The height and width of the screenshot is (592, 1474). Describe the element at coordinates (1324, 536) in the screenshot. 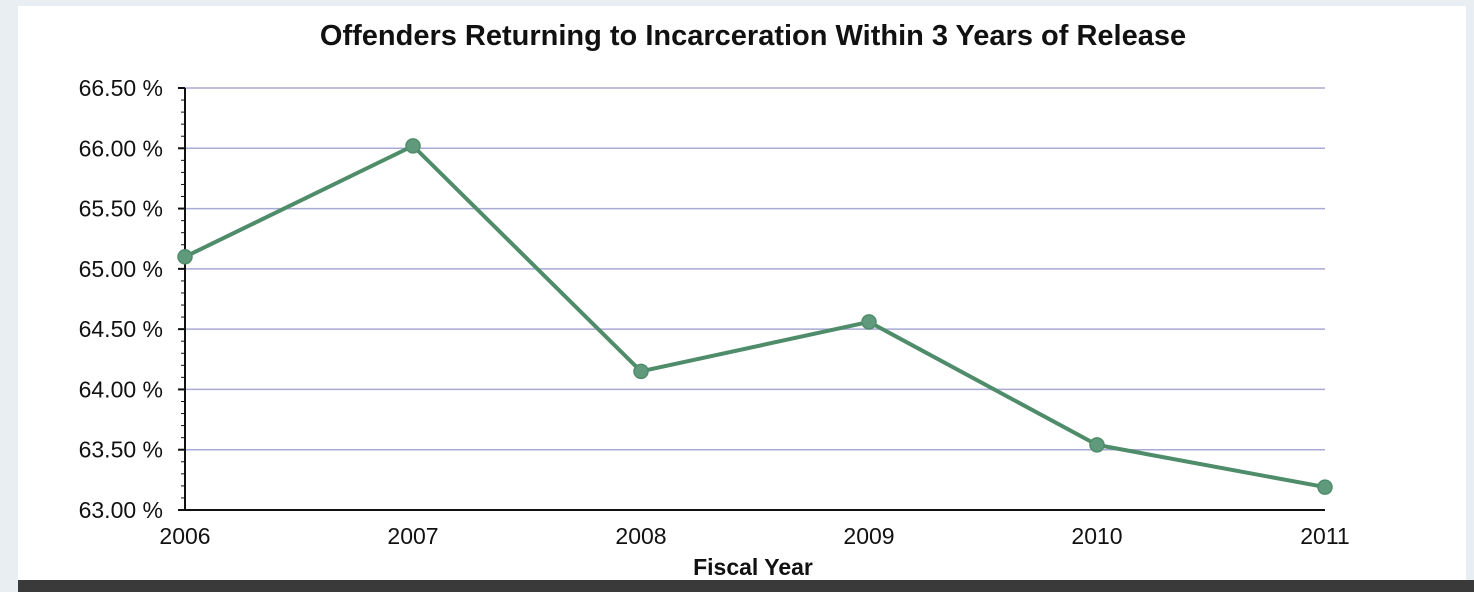

I see `x-tick-label: 2011` at that location.